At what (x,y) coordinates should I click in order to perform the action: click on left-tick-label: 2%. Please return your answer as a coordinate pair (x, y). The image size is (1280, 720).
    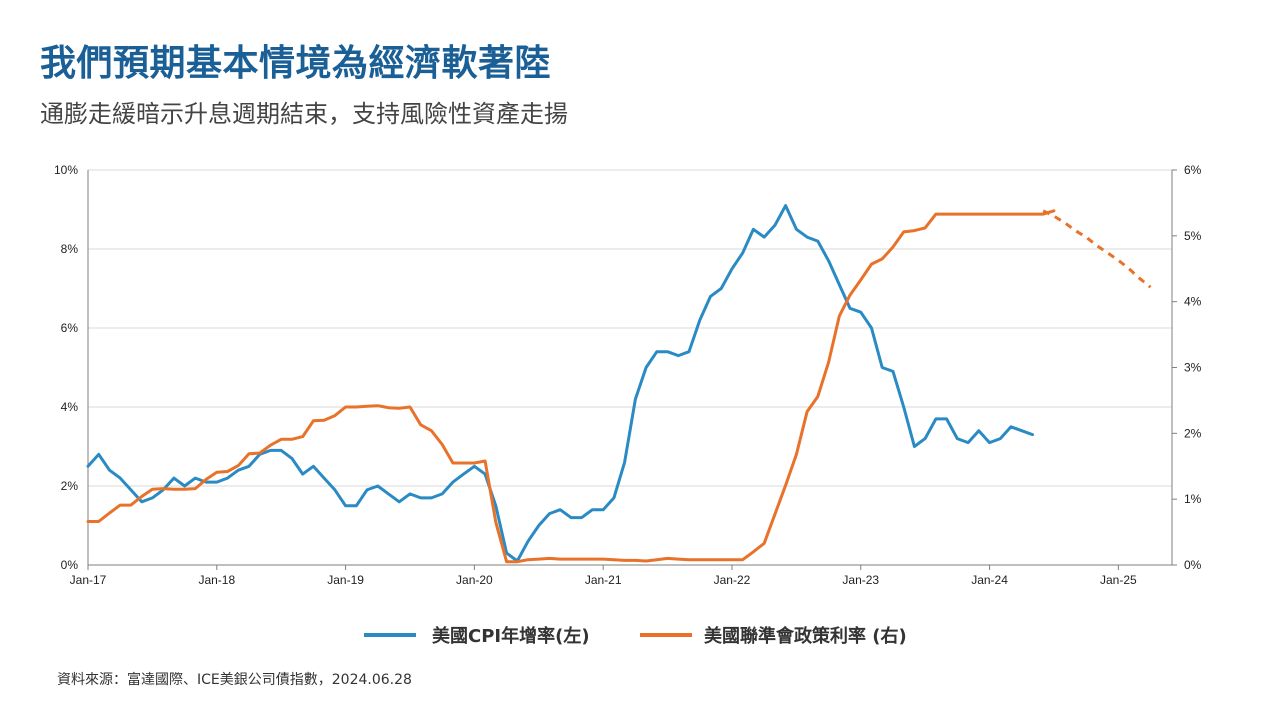
    Looking at the image, I should click on (70, 486).